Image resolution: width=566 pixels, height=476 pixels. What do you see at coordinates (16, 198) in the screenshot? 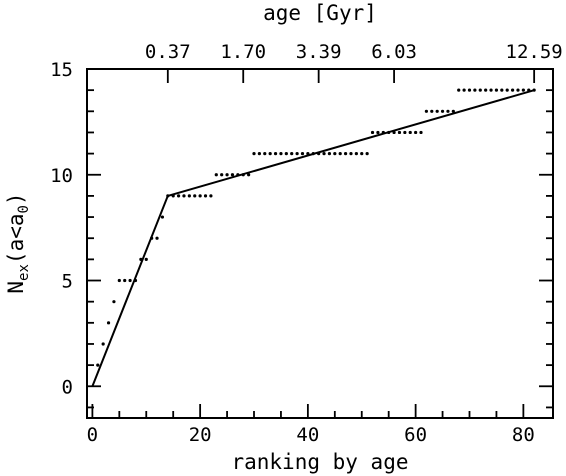
I see `y-axis-title-close: )` at bounding box center [16, 198].